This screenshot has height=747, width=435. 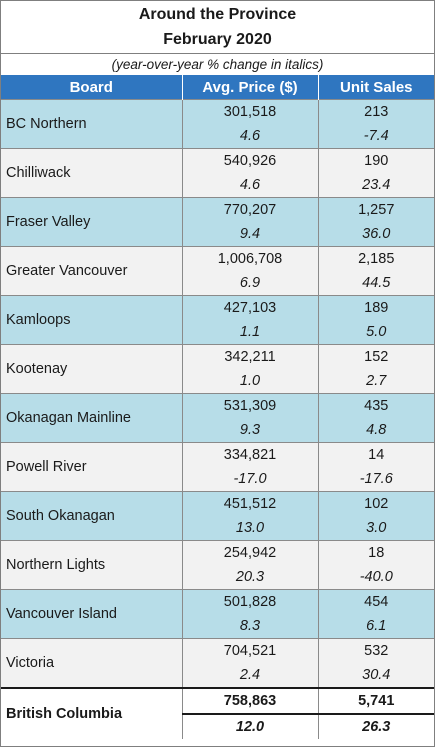 What do you see at coordinates (375, 528) in the screenshot?
I see `unit-sales-change: 3.0` at bounding box center [375, 528].